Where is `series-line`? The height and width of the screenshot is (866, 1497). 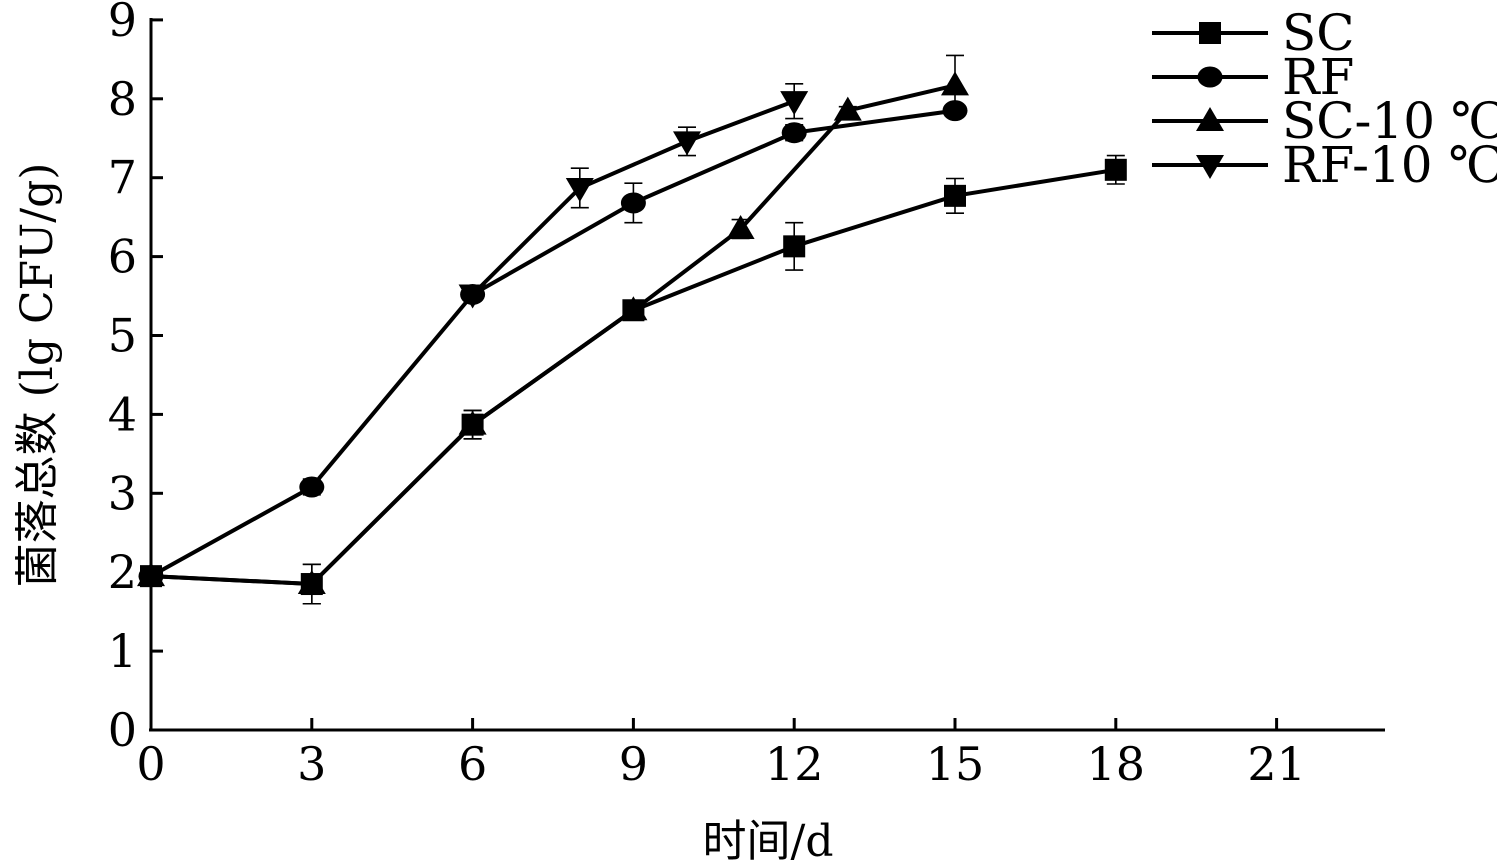
series-line is located at coordinates (633, 197).